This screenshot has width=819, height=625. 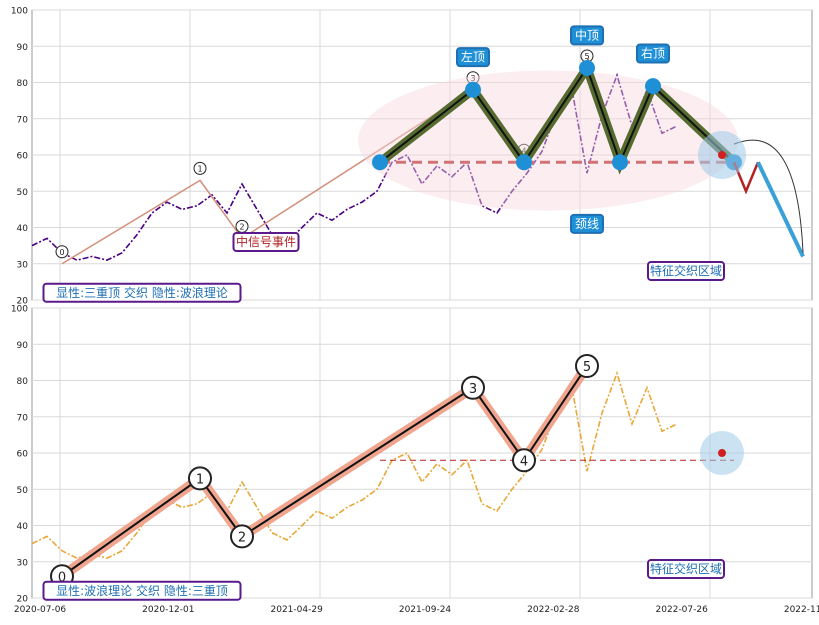 What do you see at coordinates (241, 226) in the screenshot?
I see `top-wave-label-2: 2` at bounding box center [241, 226].